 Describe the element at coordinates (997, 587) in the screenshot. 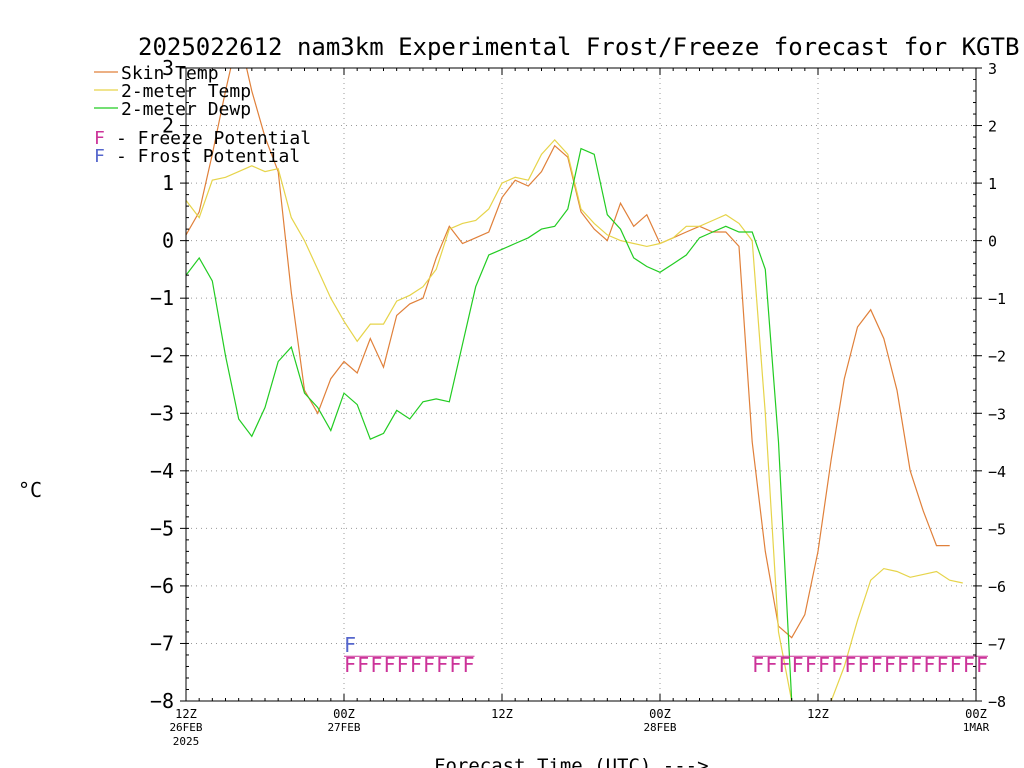

I see `y-tick-label-right: −6` at that location.